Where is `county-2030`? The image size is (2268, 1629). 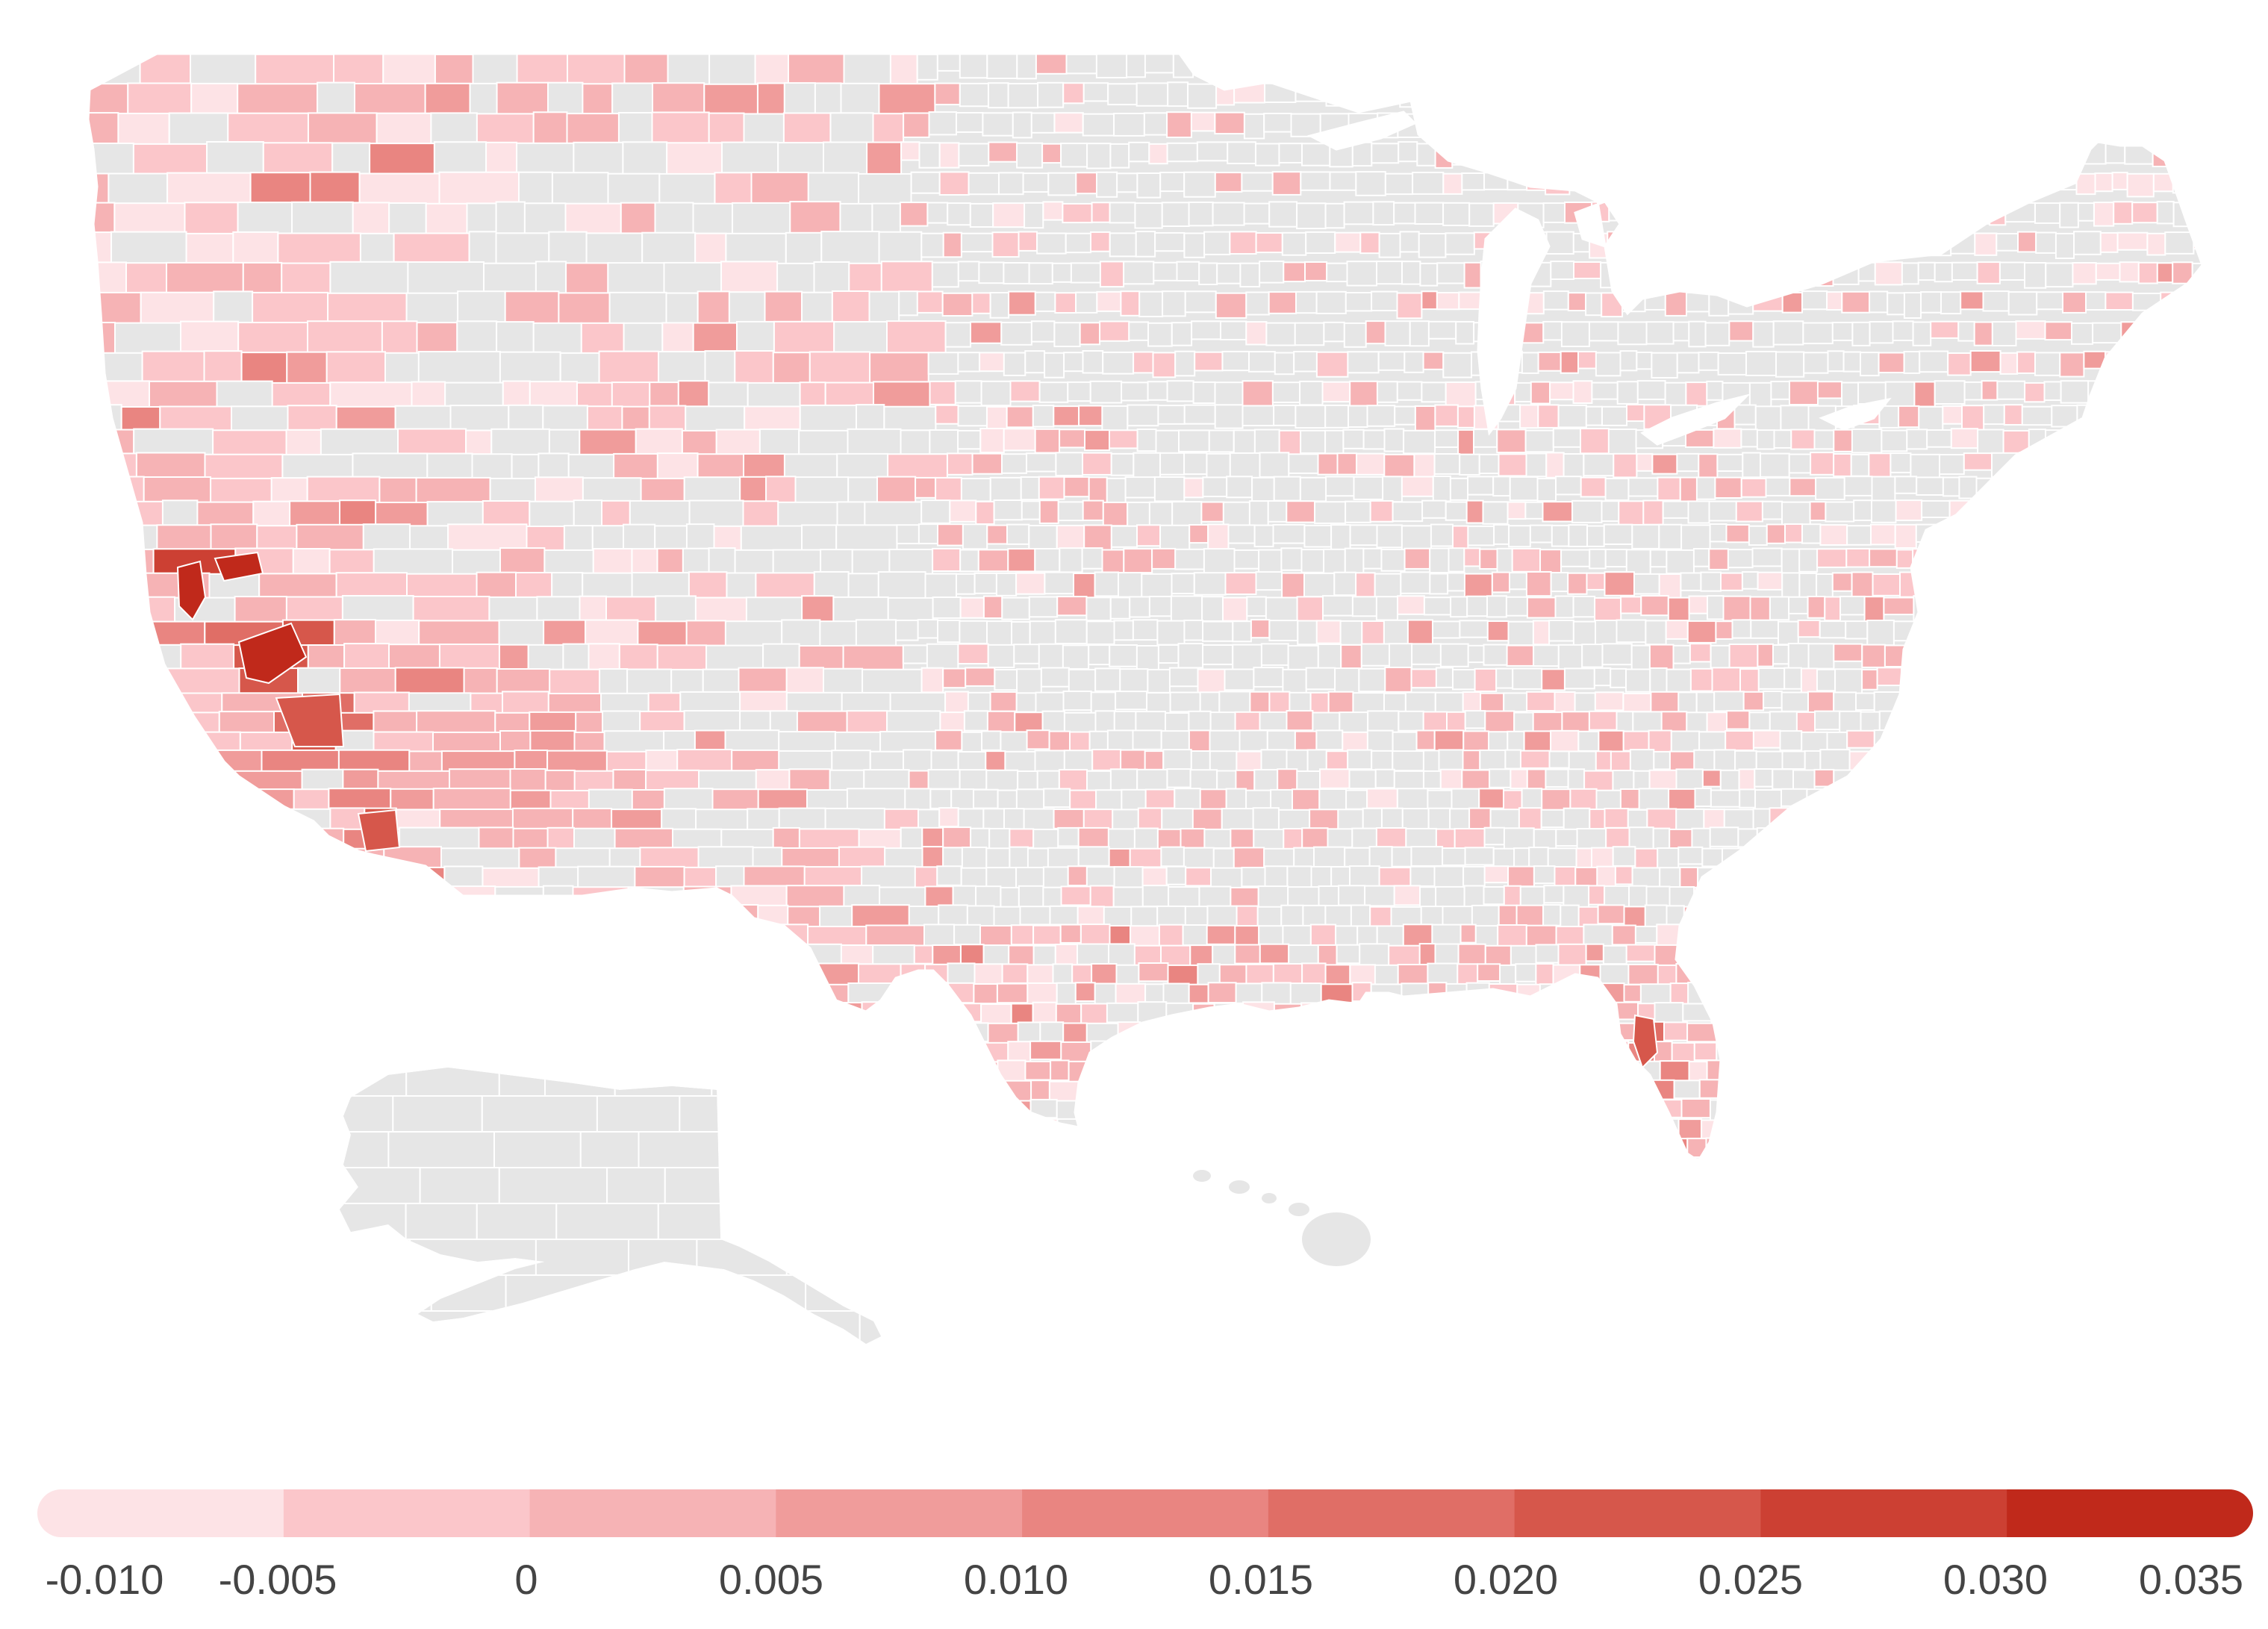 county-2030 is located at coordinates (1106, 760).